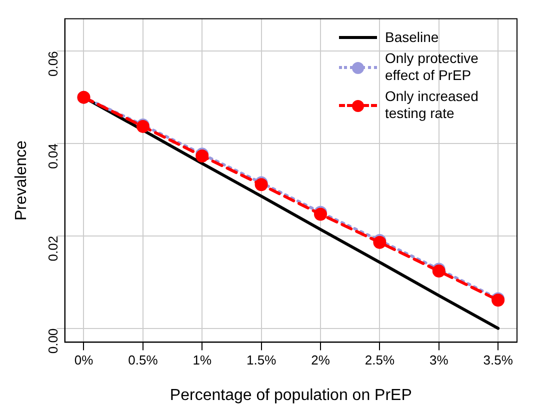  What do you see at coordinates (432, 105) in the screenshot?
I see `legend-label: Only increased testing rate` at bounding box center [432, 105].